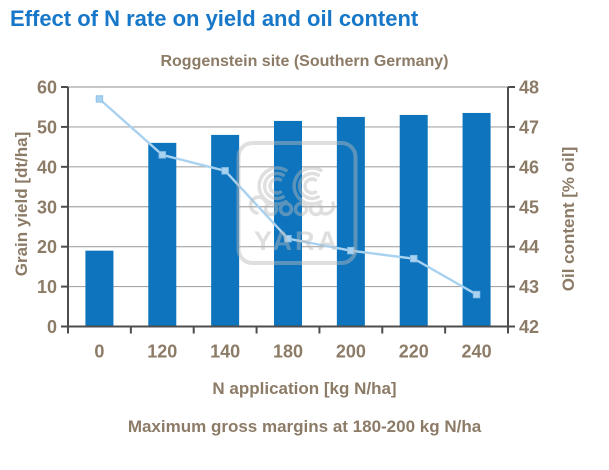  I want to click on right-axis-title: Oil content [% oil], so click(568, 219).